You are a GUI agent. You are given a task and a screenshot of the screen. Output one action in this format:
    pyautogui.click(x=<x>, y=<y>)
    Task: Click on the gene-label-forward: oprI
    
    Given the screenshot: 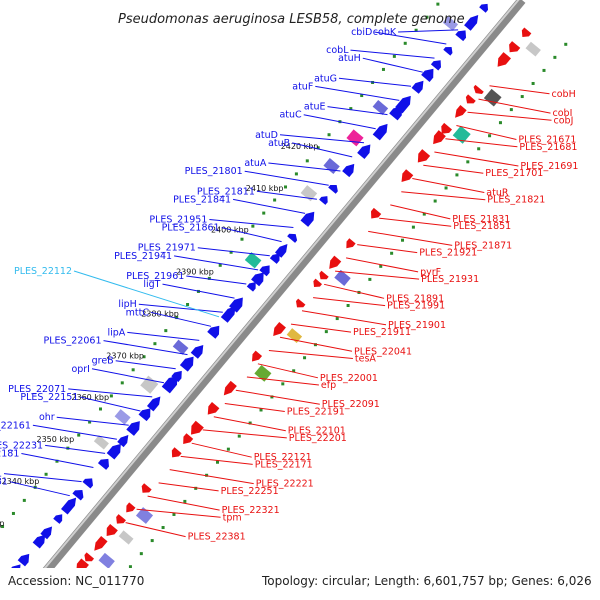 What is the action you would take?
    pyautogui.click(x=80, y=369)
    